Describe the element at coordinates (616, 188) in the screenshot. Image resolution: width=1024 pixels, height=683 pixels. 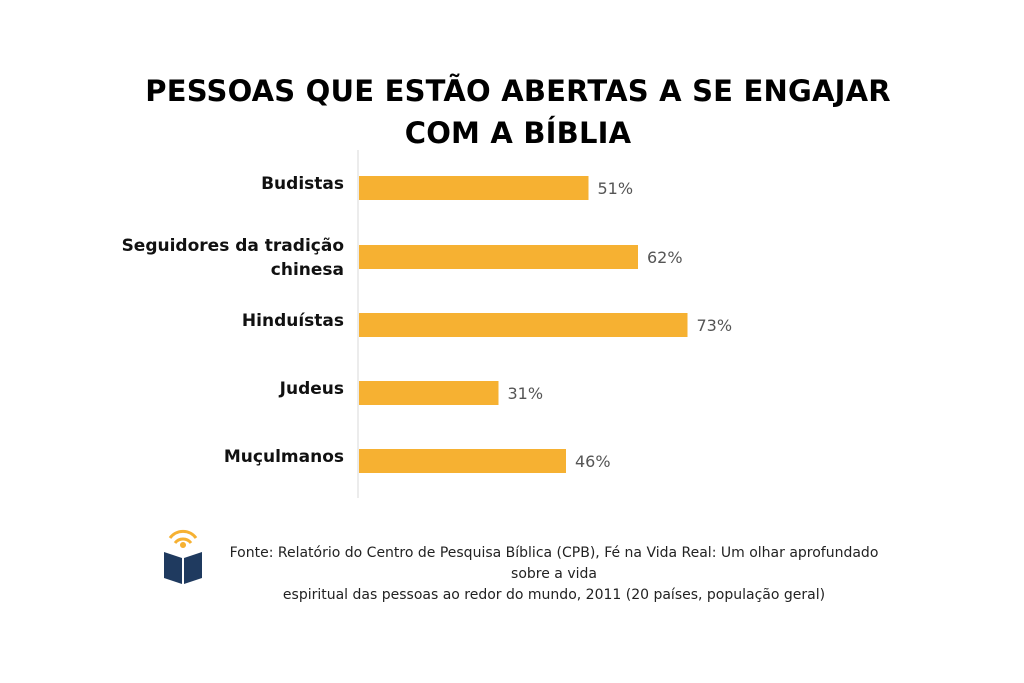
I see `value-label-1: 51%` at that location.